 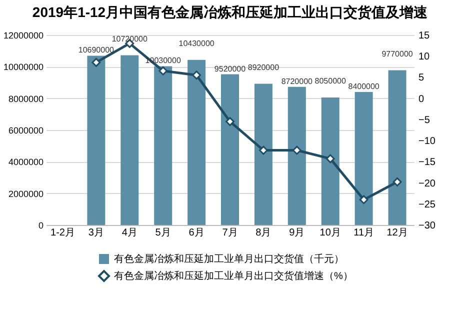 What do you see at coordinates (424, 36) in the screenshot?
I see `y2-tick-label: 15` at bounding box center [424, 36].